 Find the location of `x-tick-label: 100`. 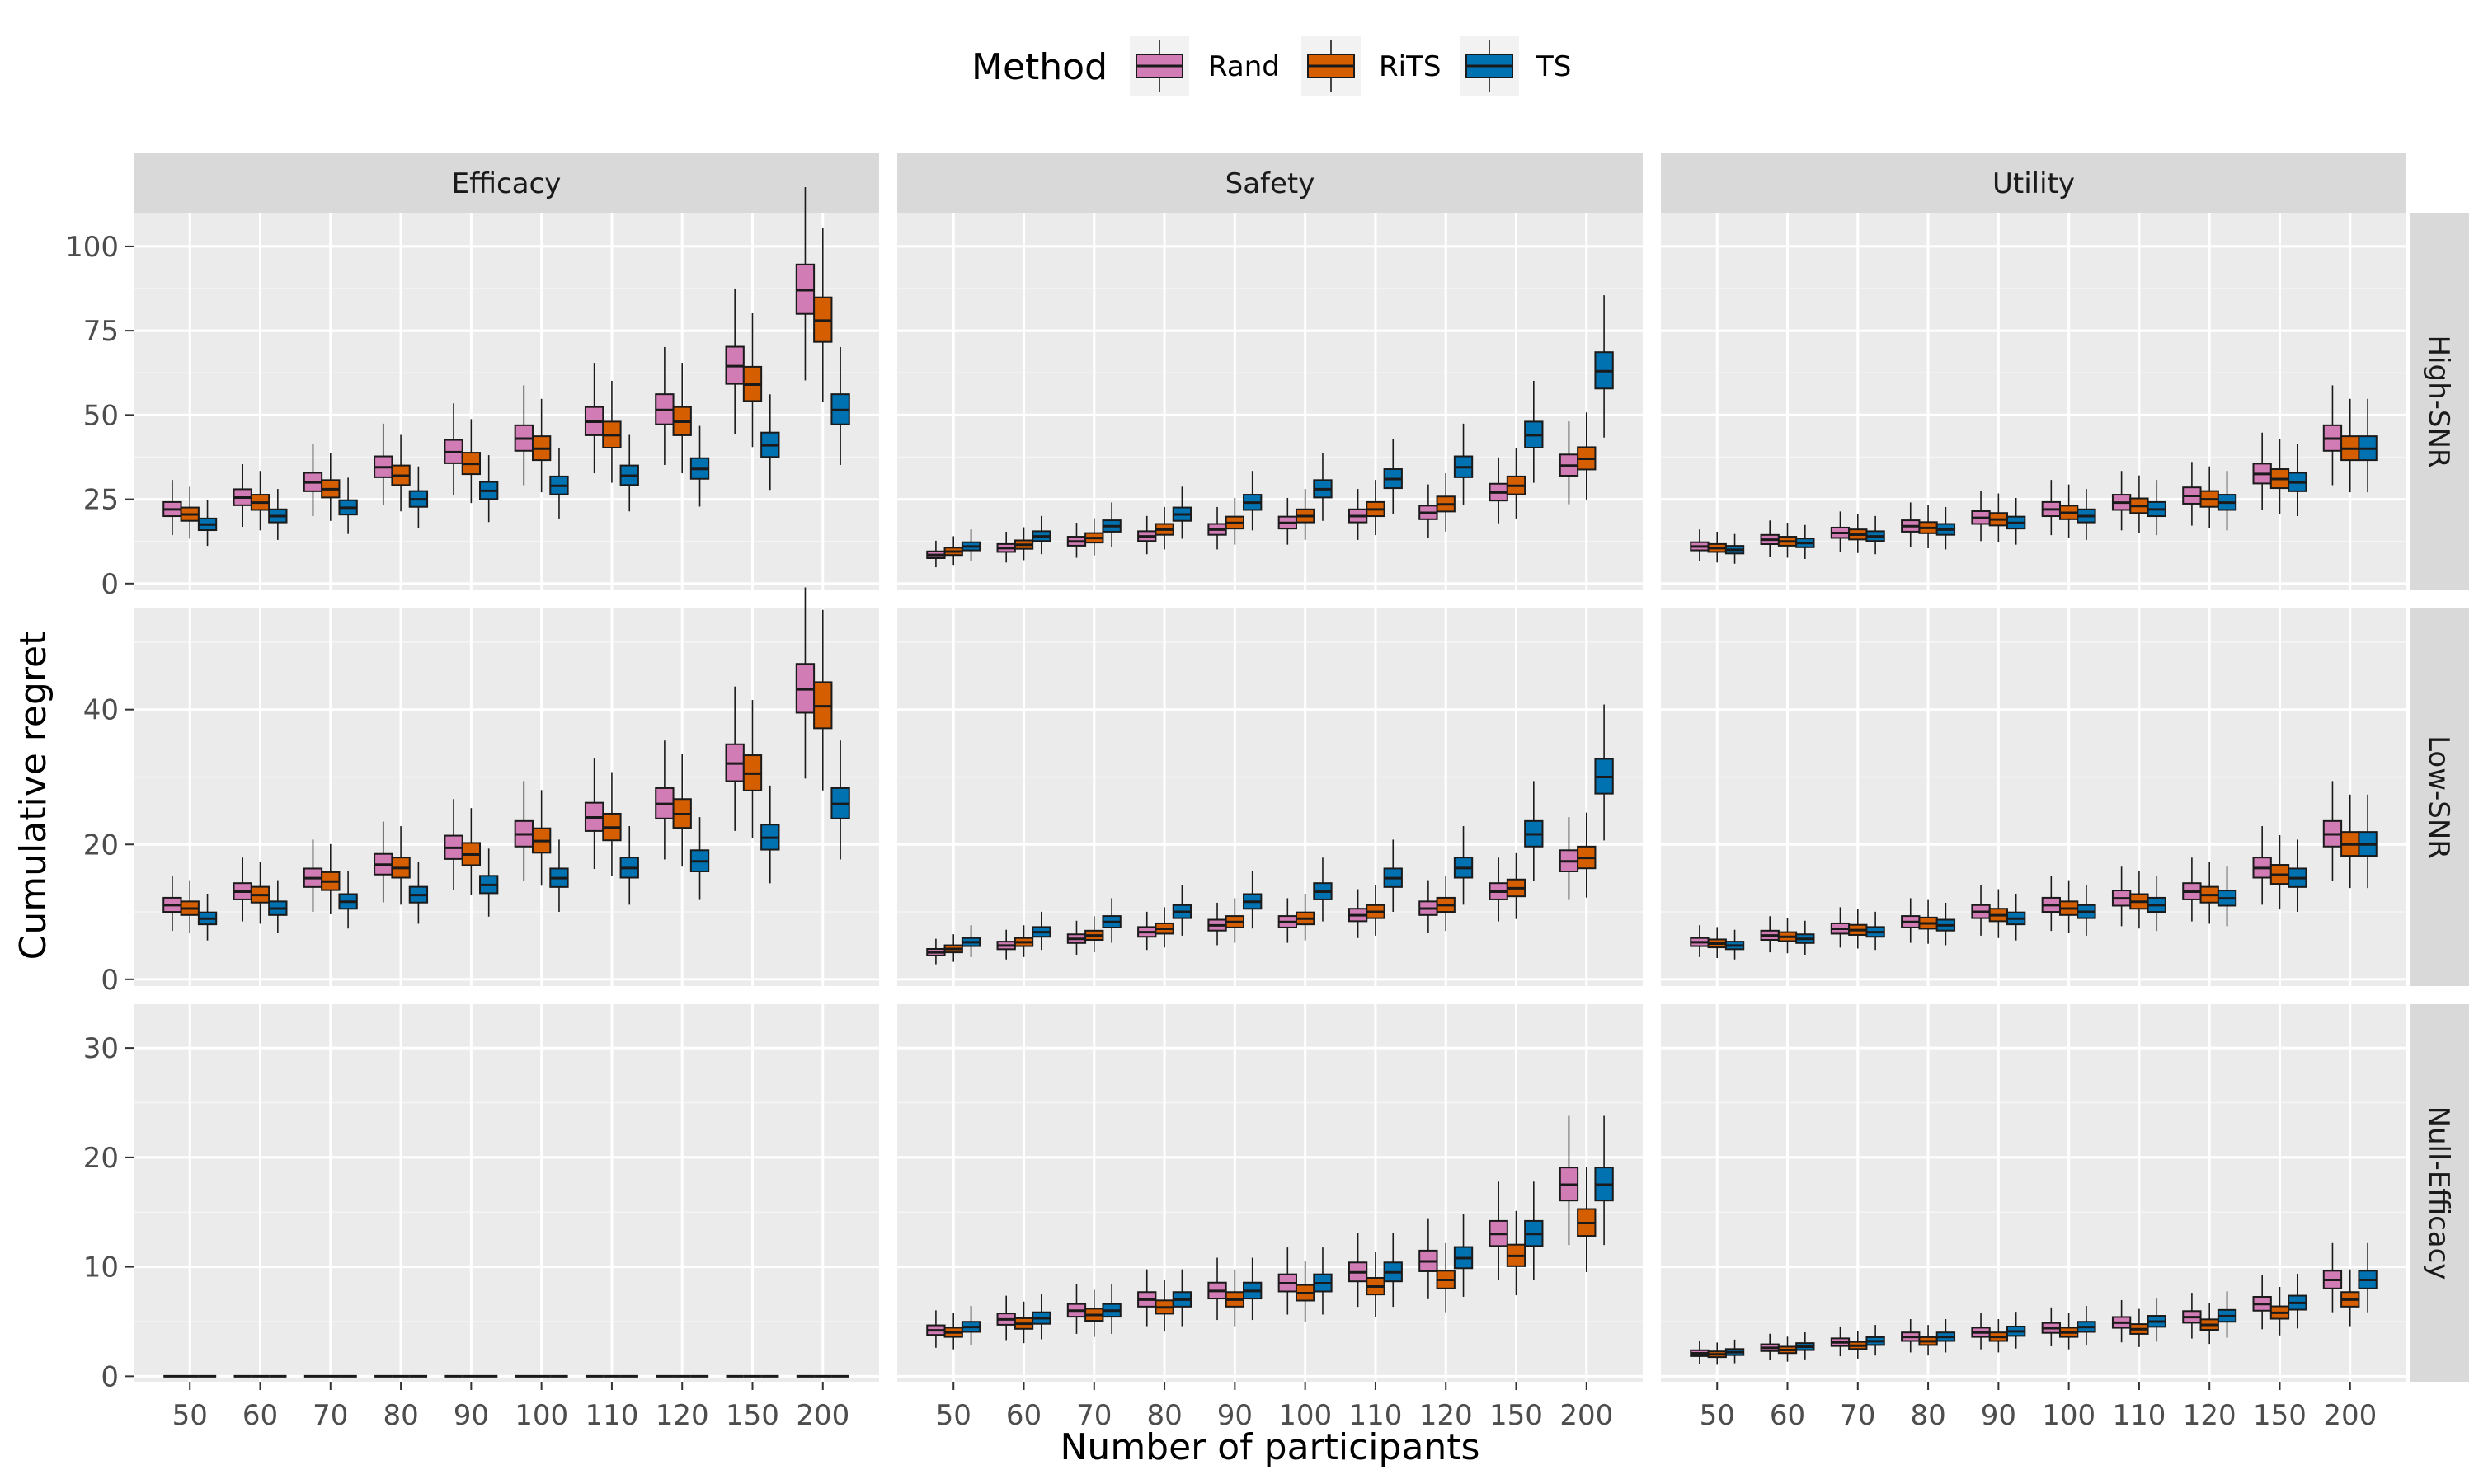

x-tick-label: 100 is located at coordinates (541, 1415).